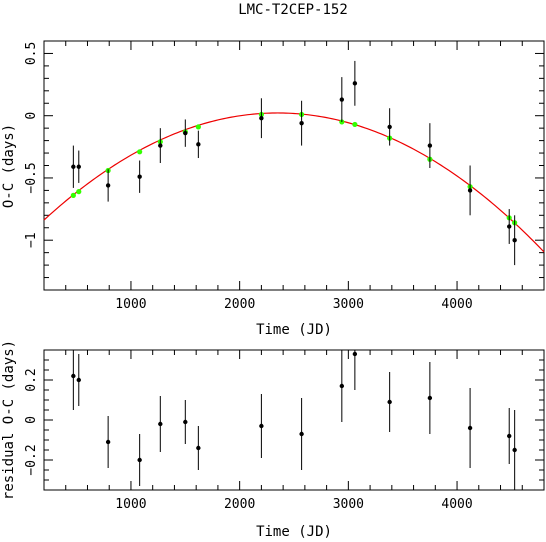 The height and width of the screenshot is (542, 546). What do you see at coordinates (9, 166) in the screenshot?
I see `oc-y-axis-label: O-C (days)` at bounding box center [9, 166].